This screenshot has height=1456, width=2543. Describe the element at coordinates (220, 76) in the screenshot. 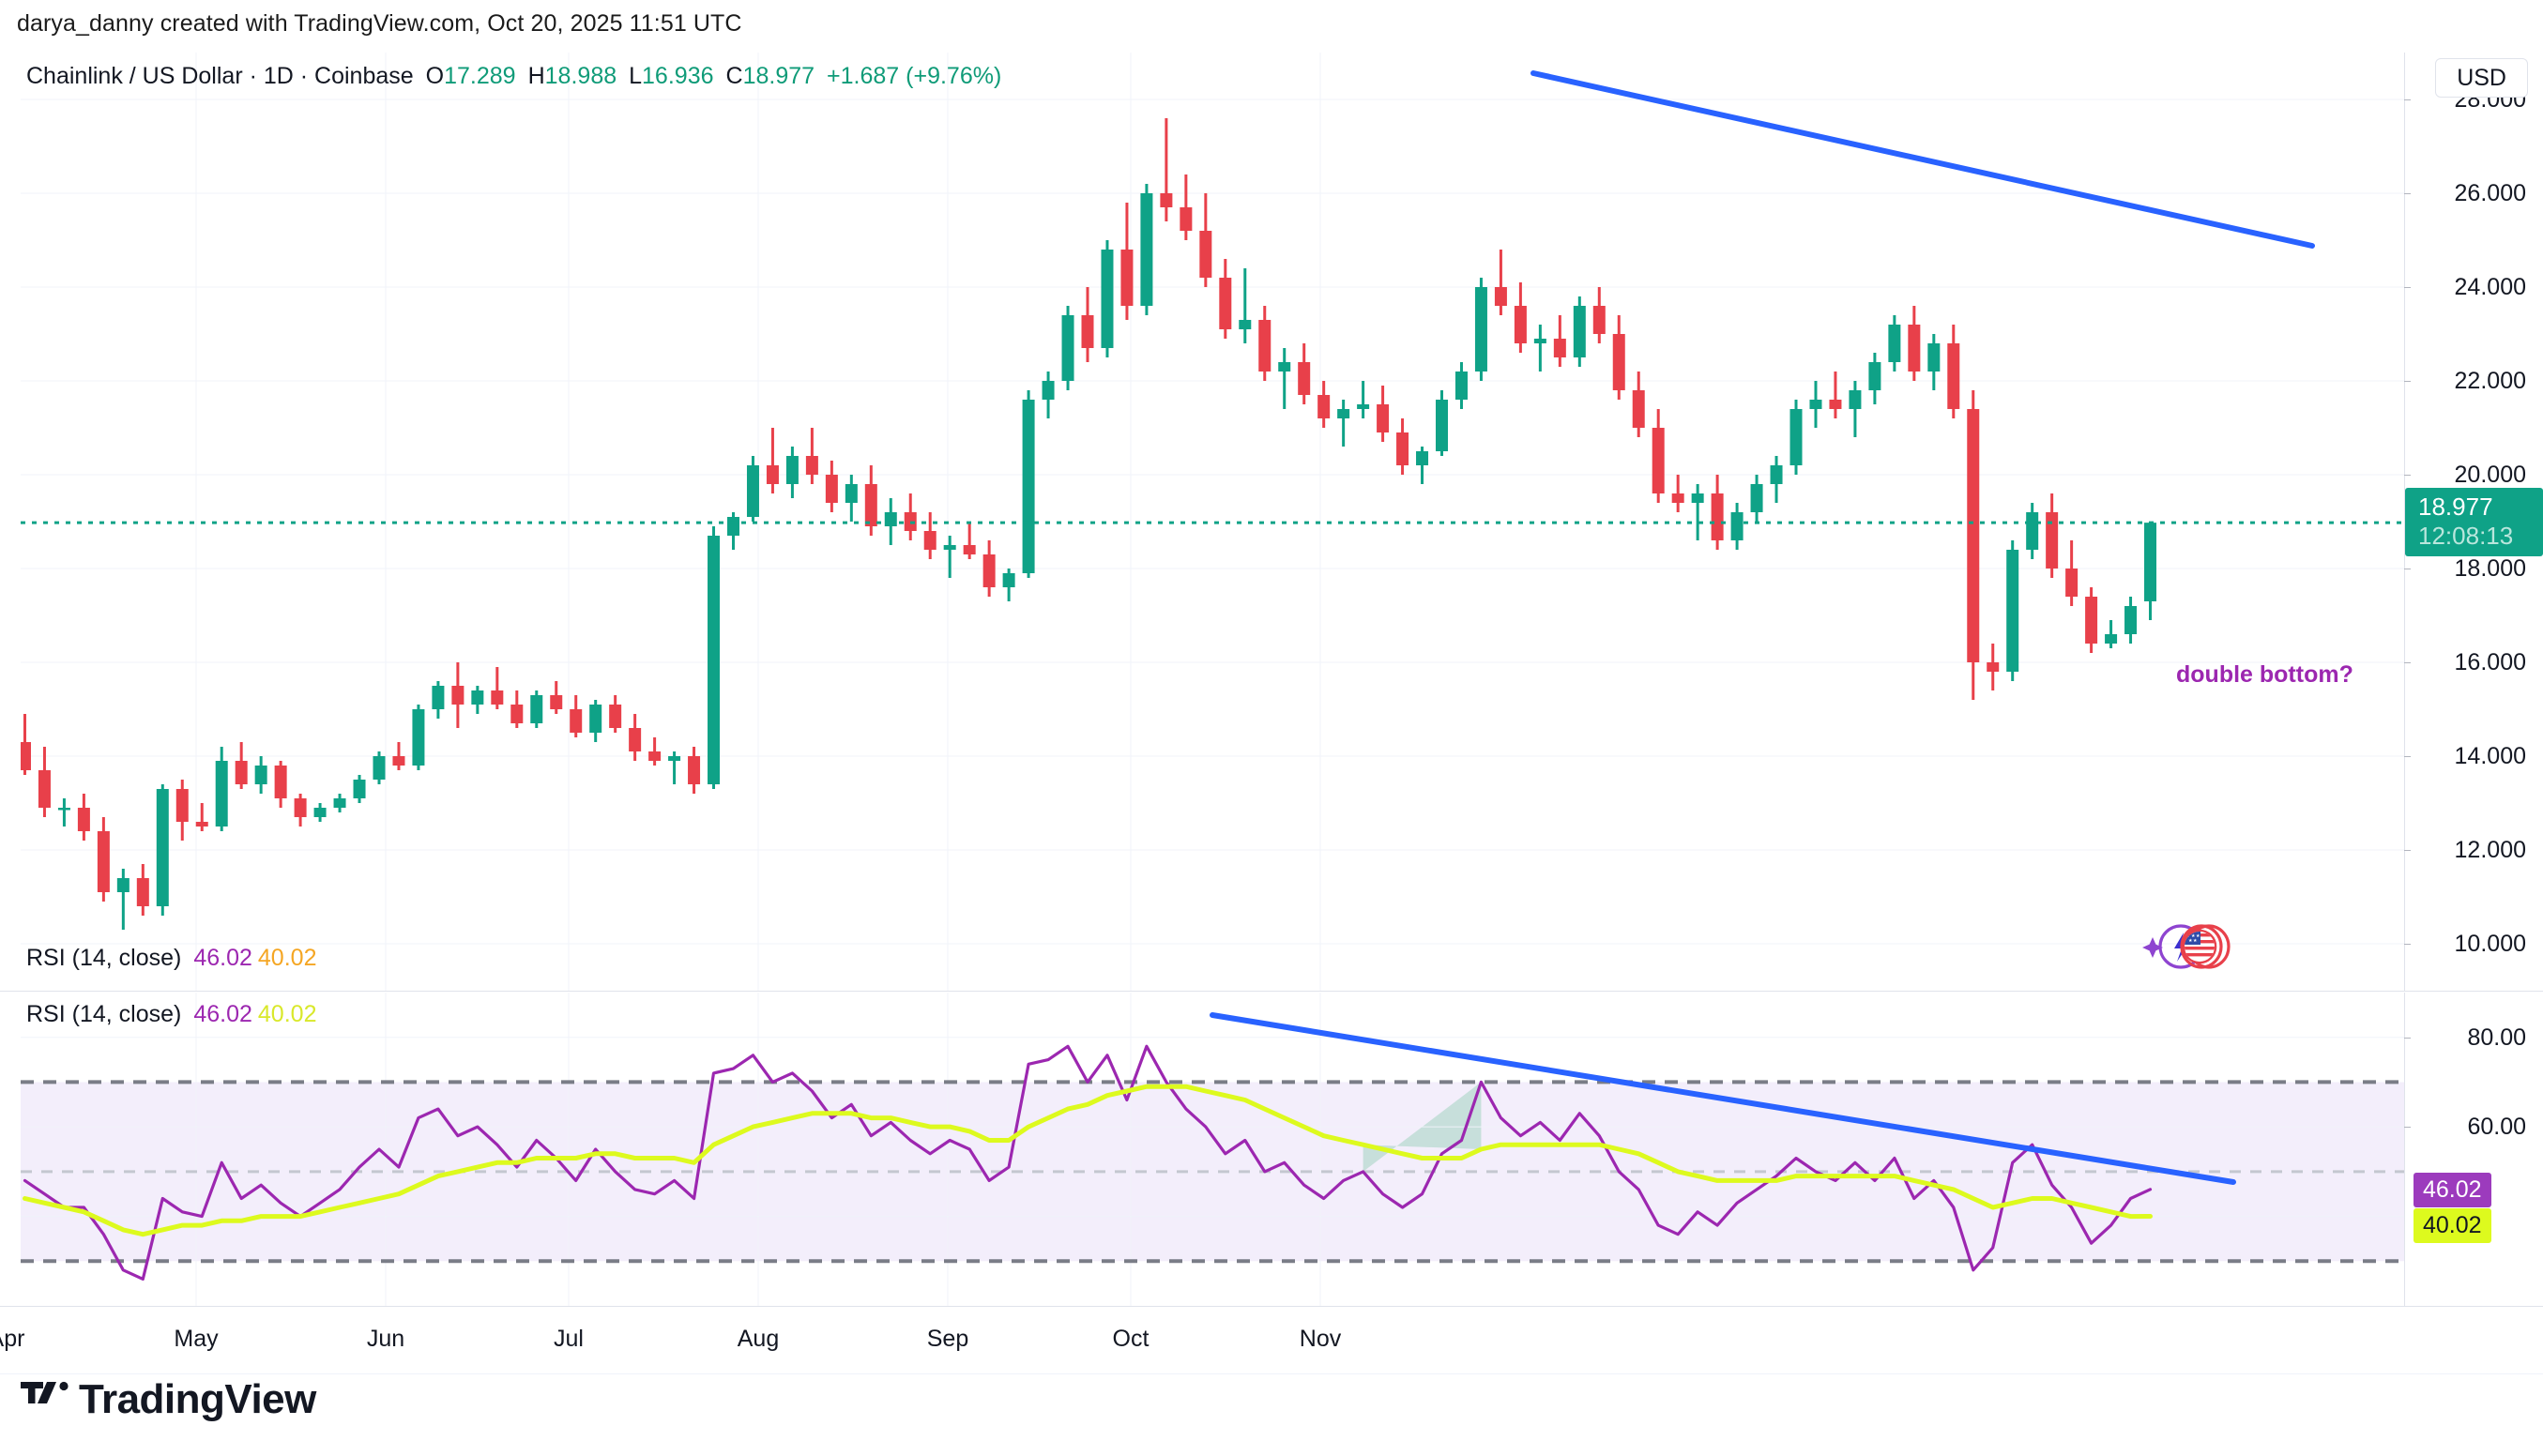

I see `symbol-title: Chainlink / US Dollar · 1D · Coinbase` at that location.